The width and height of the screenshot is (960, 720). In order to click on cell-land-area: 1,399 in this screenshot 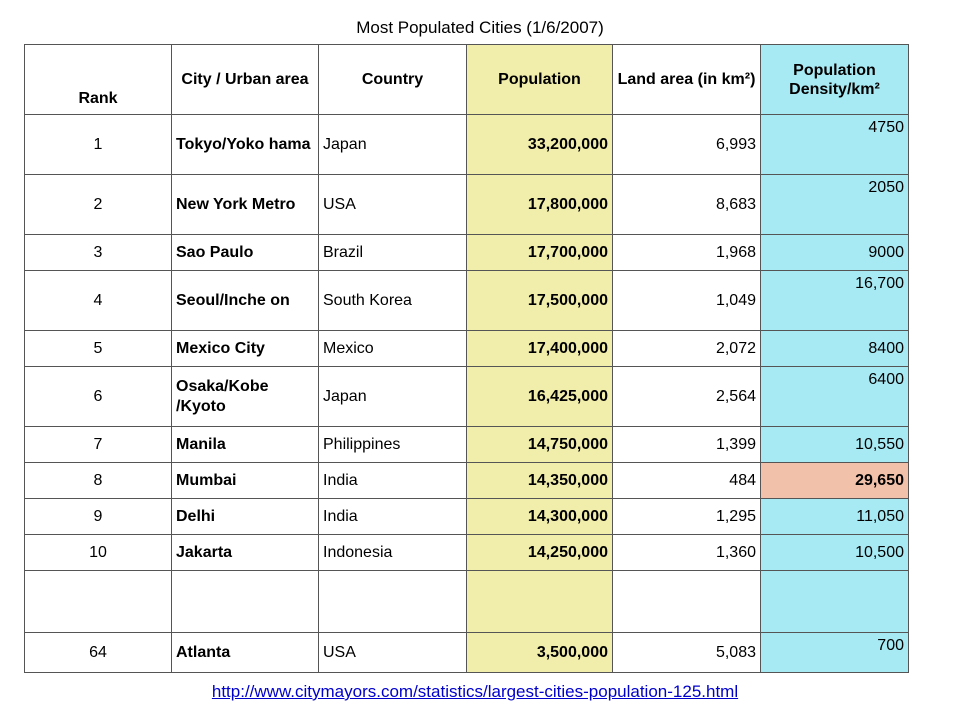, I will do `click(686, 444)`.